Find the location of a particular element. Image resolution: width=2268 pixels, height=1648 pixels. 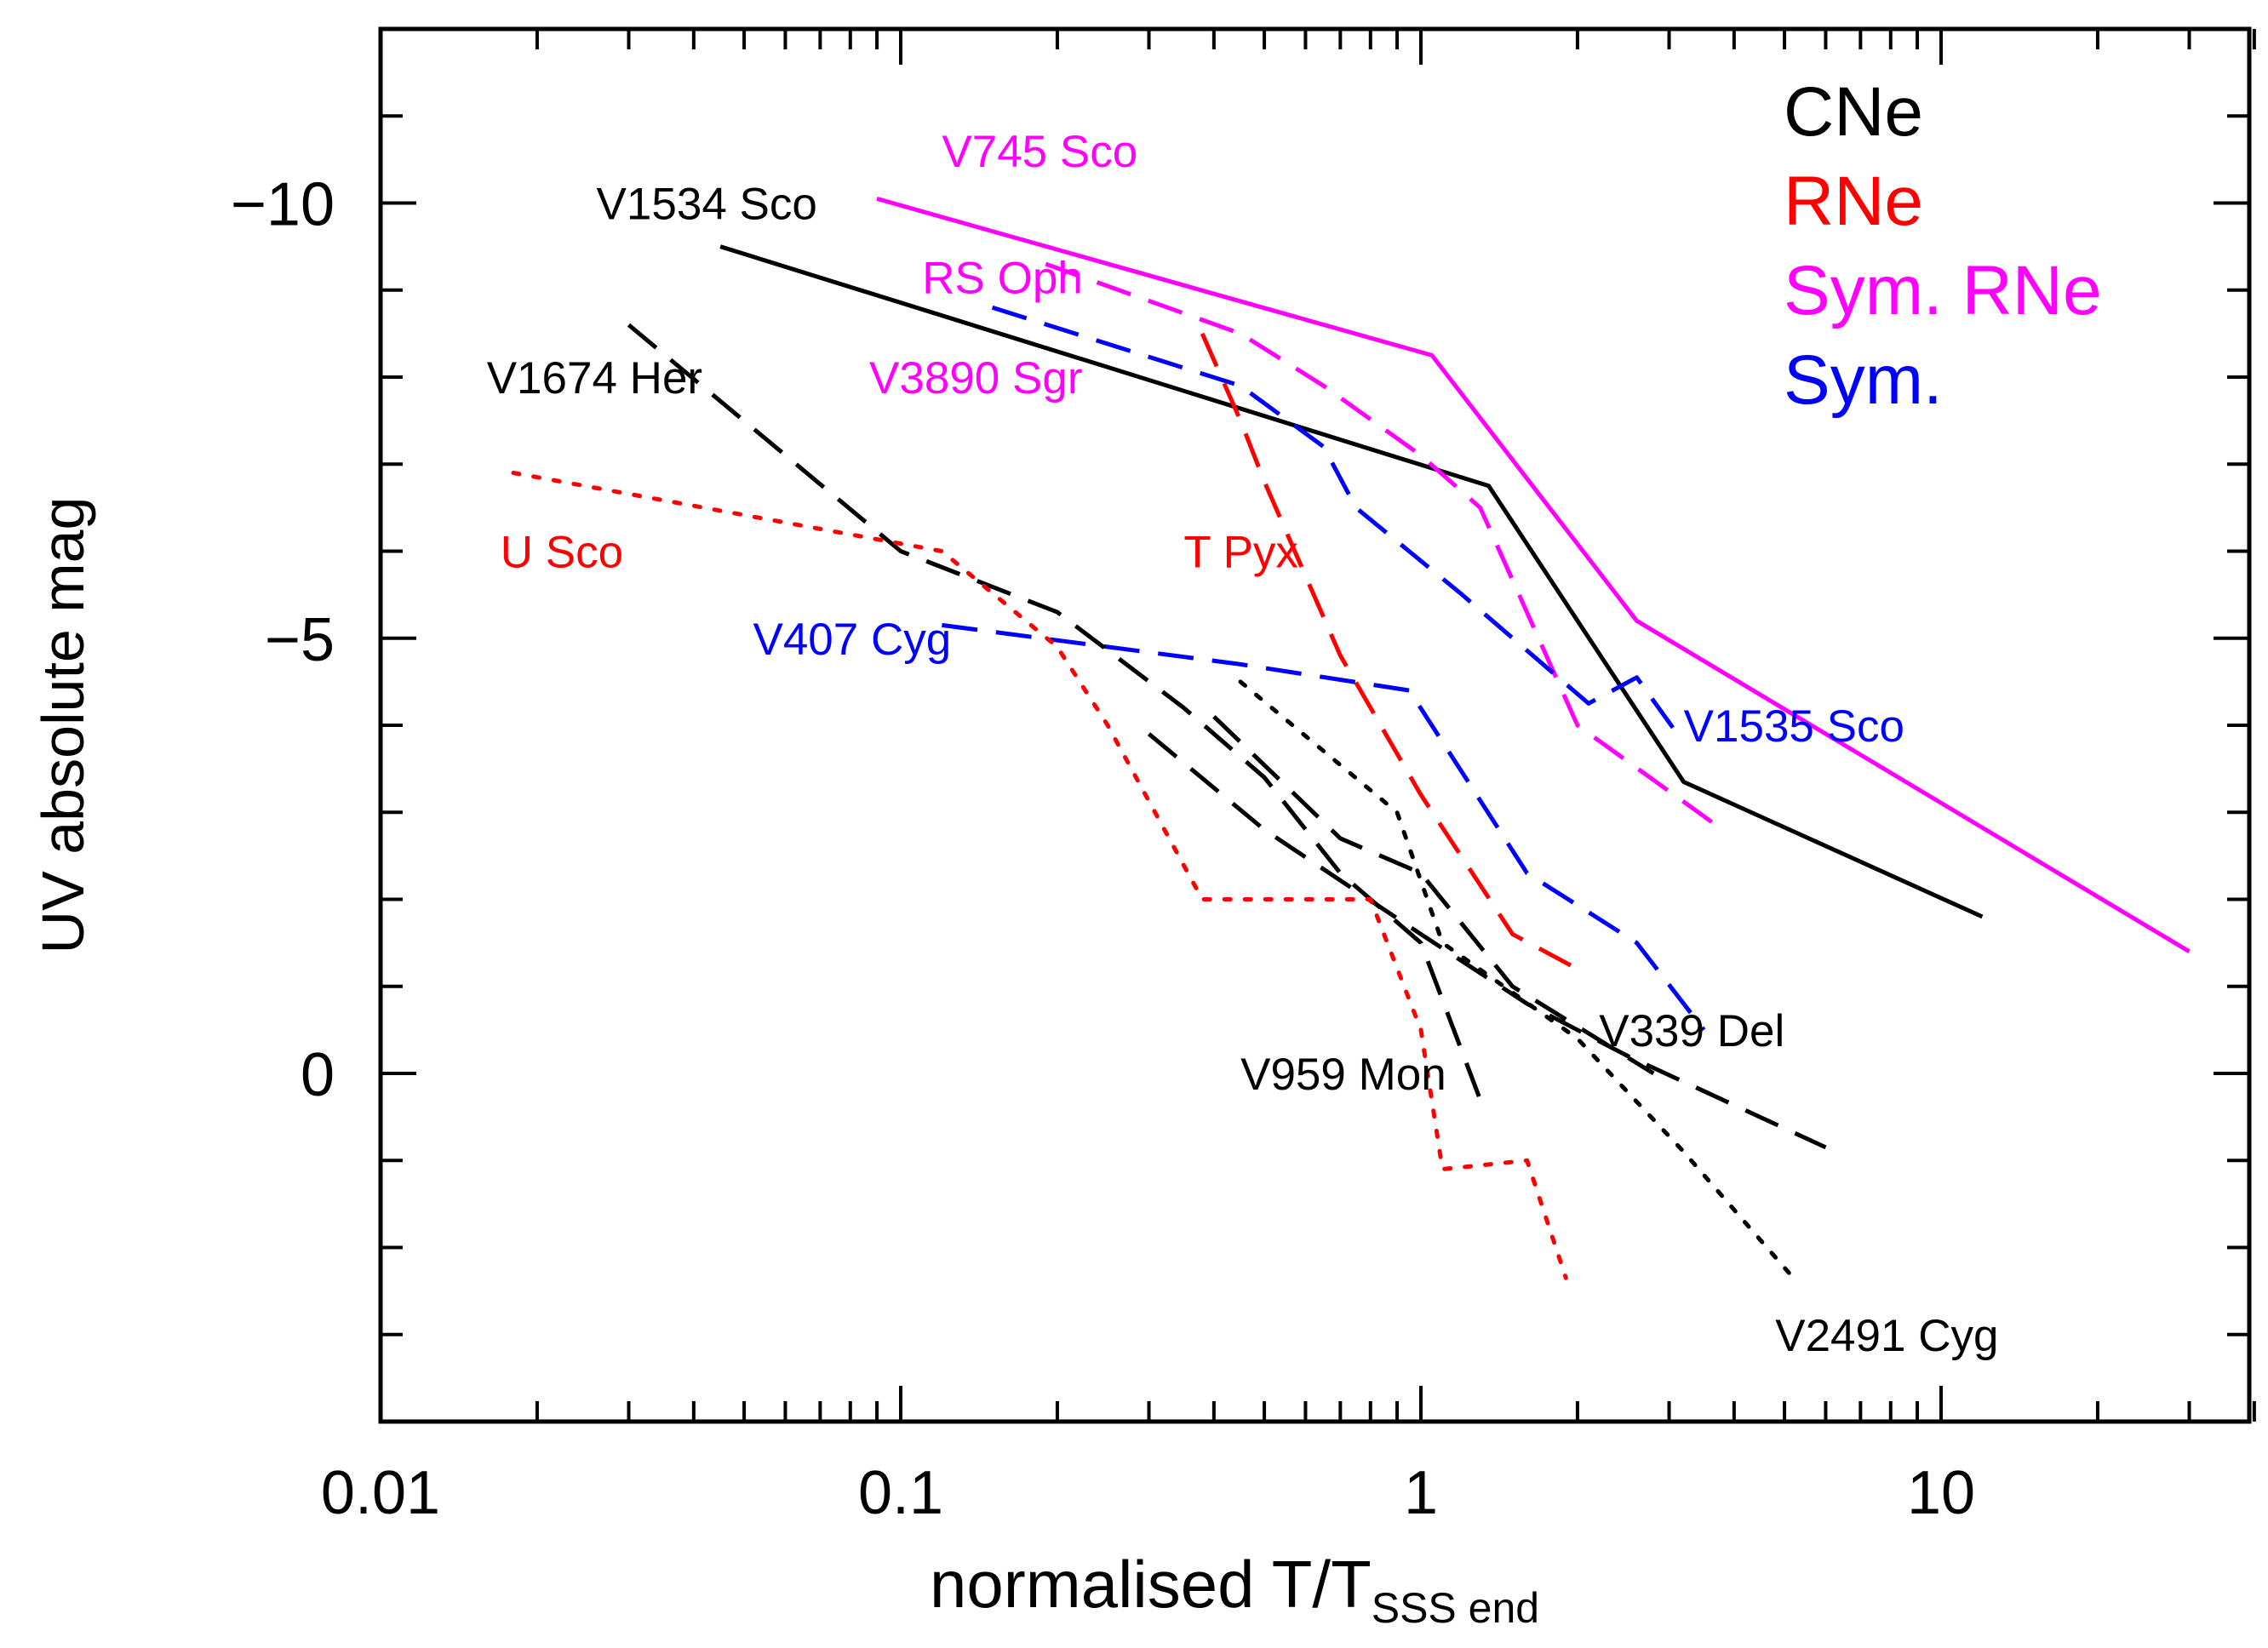

series-label-v1535-sco: V1535 Sco is located at coordinates (1794, 726).